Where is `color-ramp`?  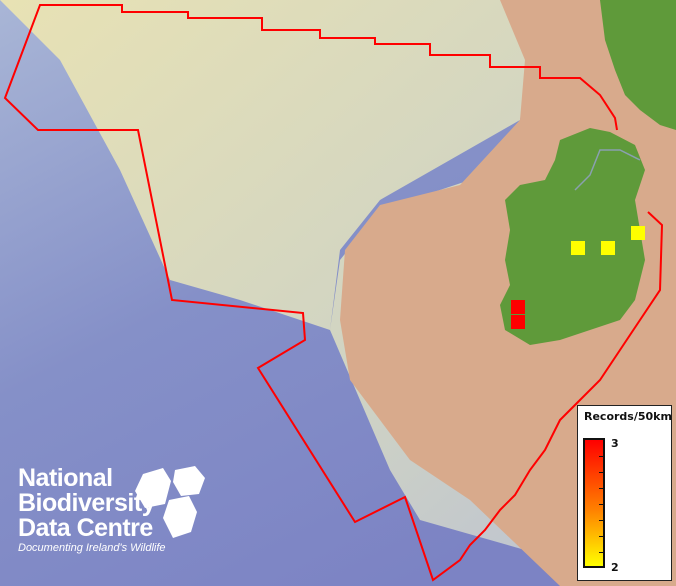
color-ramp is located at coordinates (594, 503).